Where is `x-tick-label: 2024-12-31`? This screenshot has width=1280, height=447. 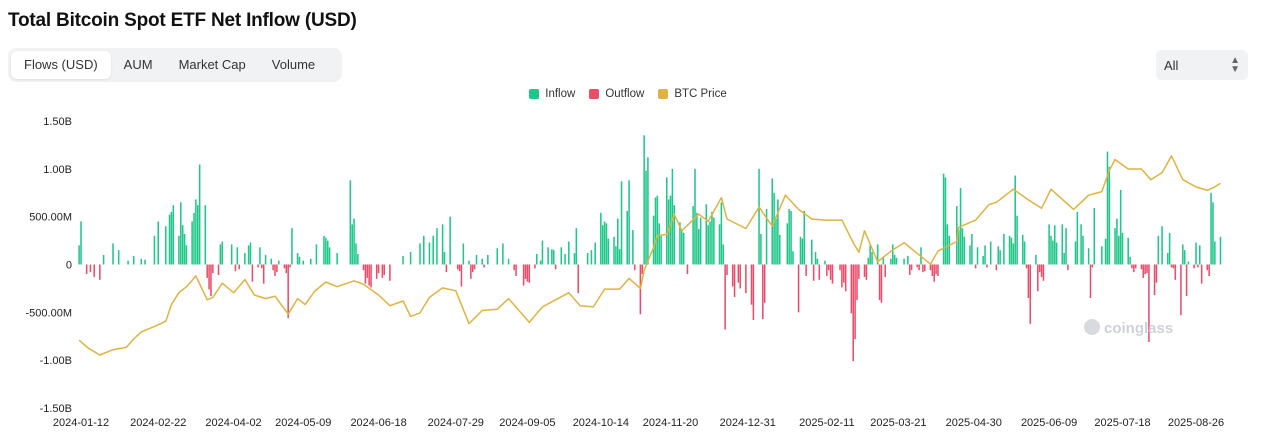
x-tick-label: 2024-12-31 is located at coordinates (748, 423).